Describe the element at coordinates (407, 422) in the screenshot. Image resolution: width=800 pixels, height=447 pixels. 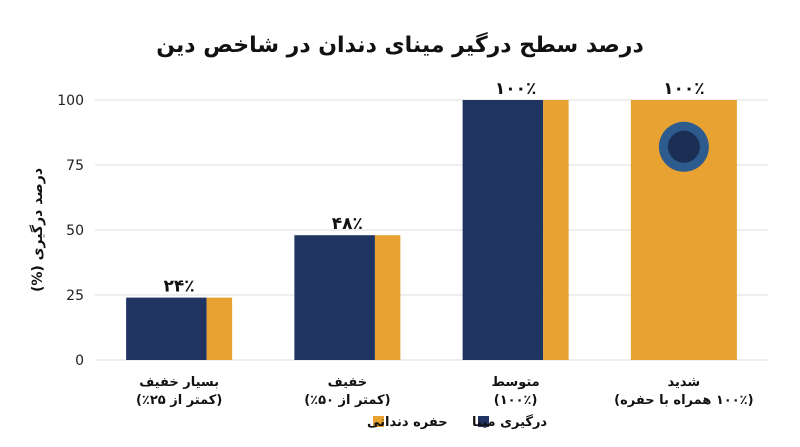
I see `legend-label: حفره دندانی` at that location.